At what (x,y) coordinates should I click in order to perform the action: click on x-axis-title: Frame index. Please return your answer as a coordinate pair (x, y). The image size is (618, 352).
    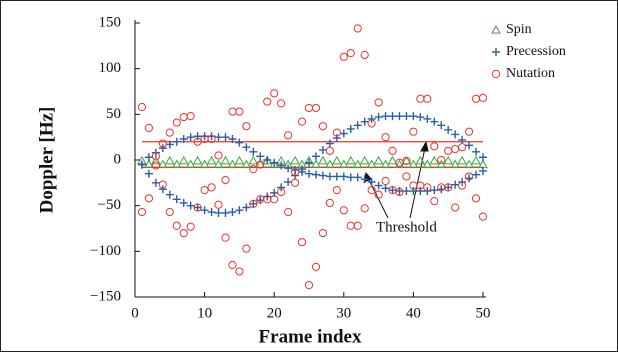
    Looking at the image, I should click on (310, 336).